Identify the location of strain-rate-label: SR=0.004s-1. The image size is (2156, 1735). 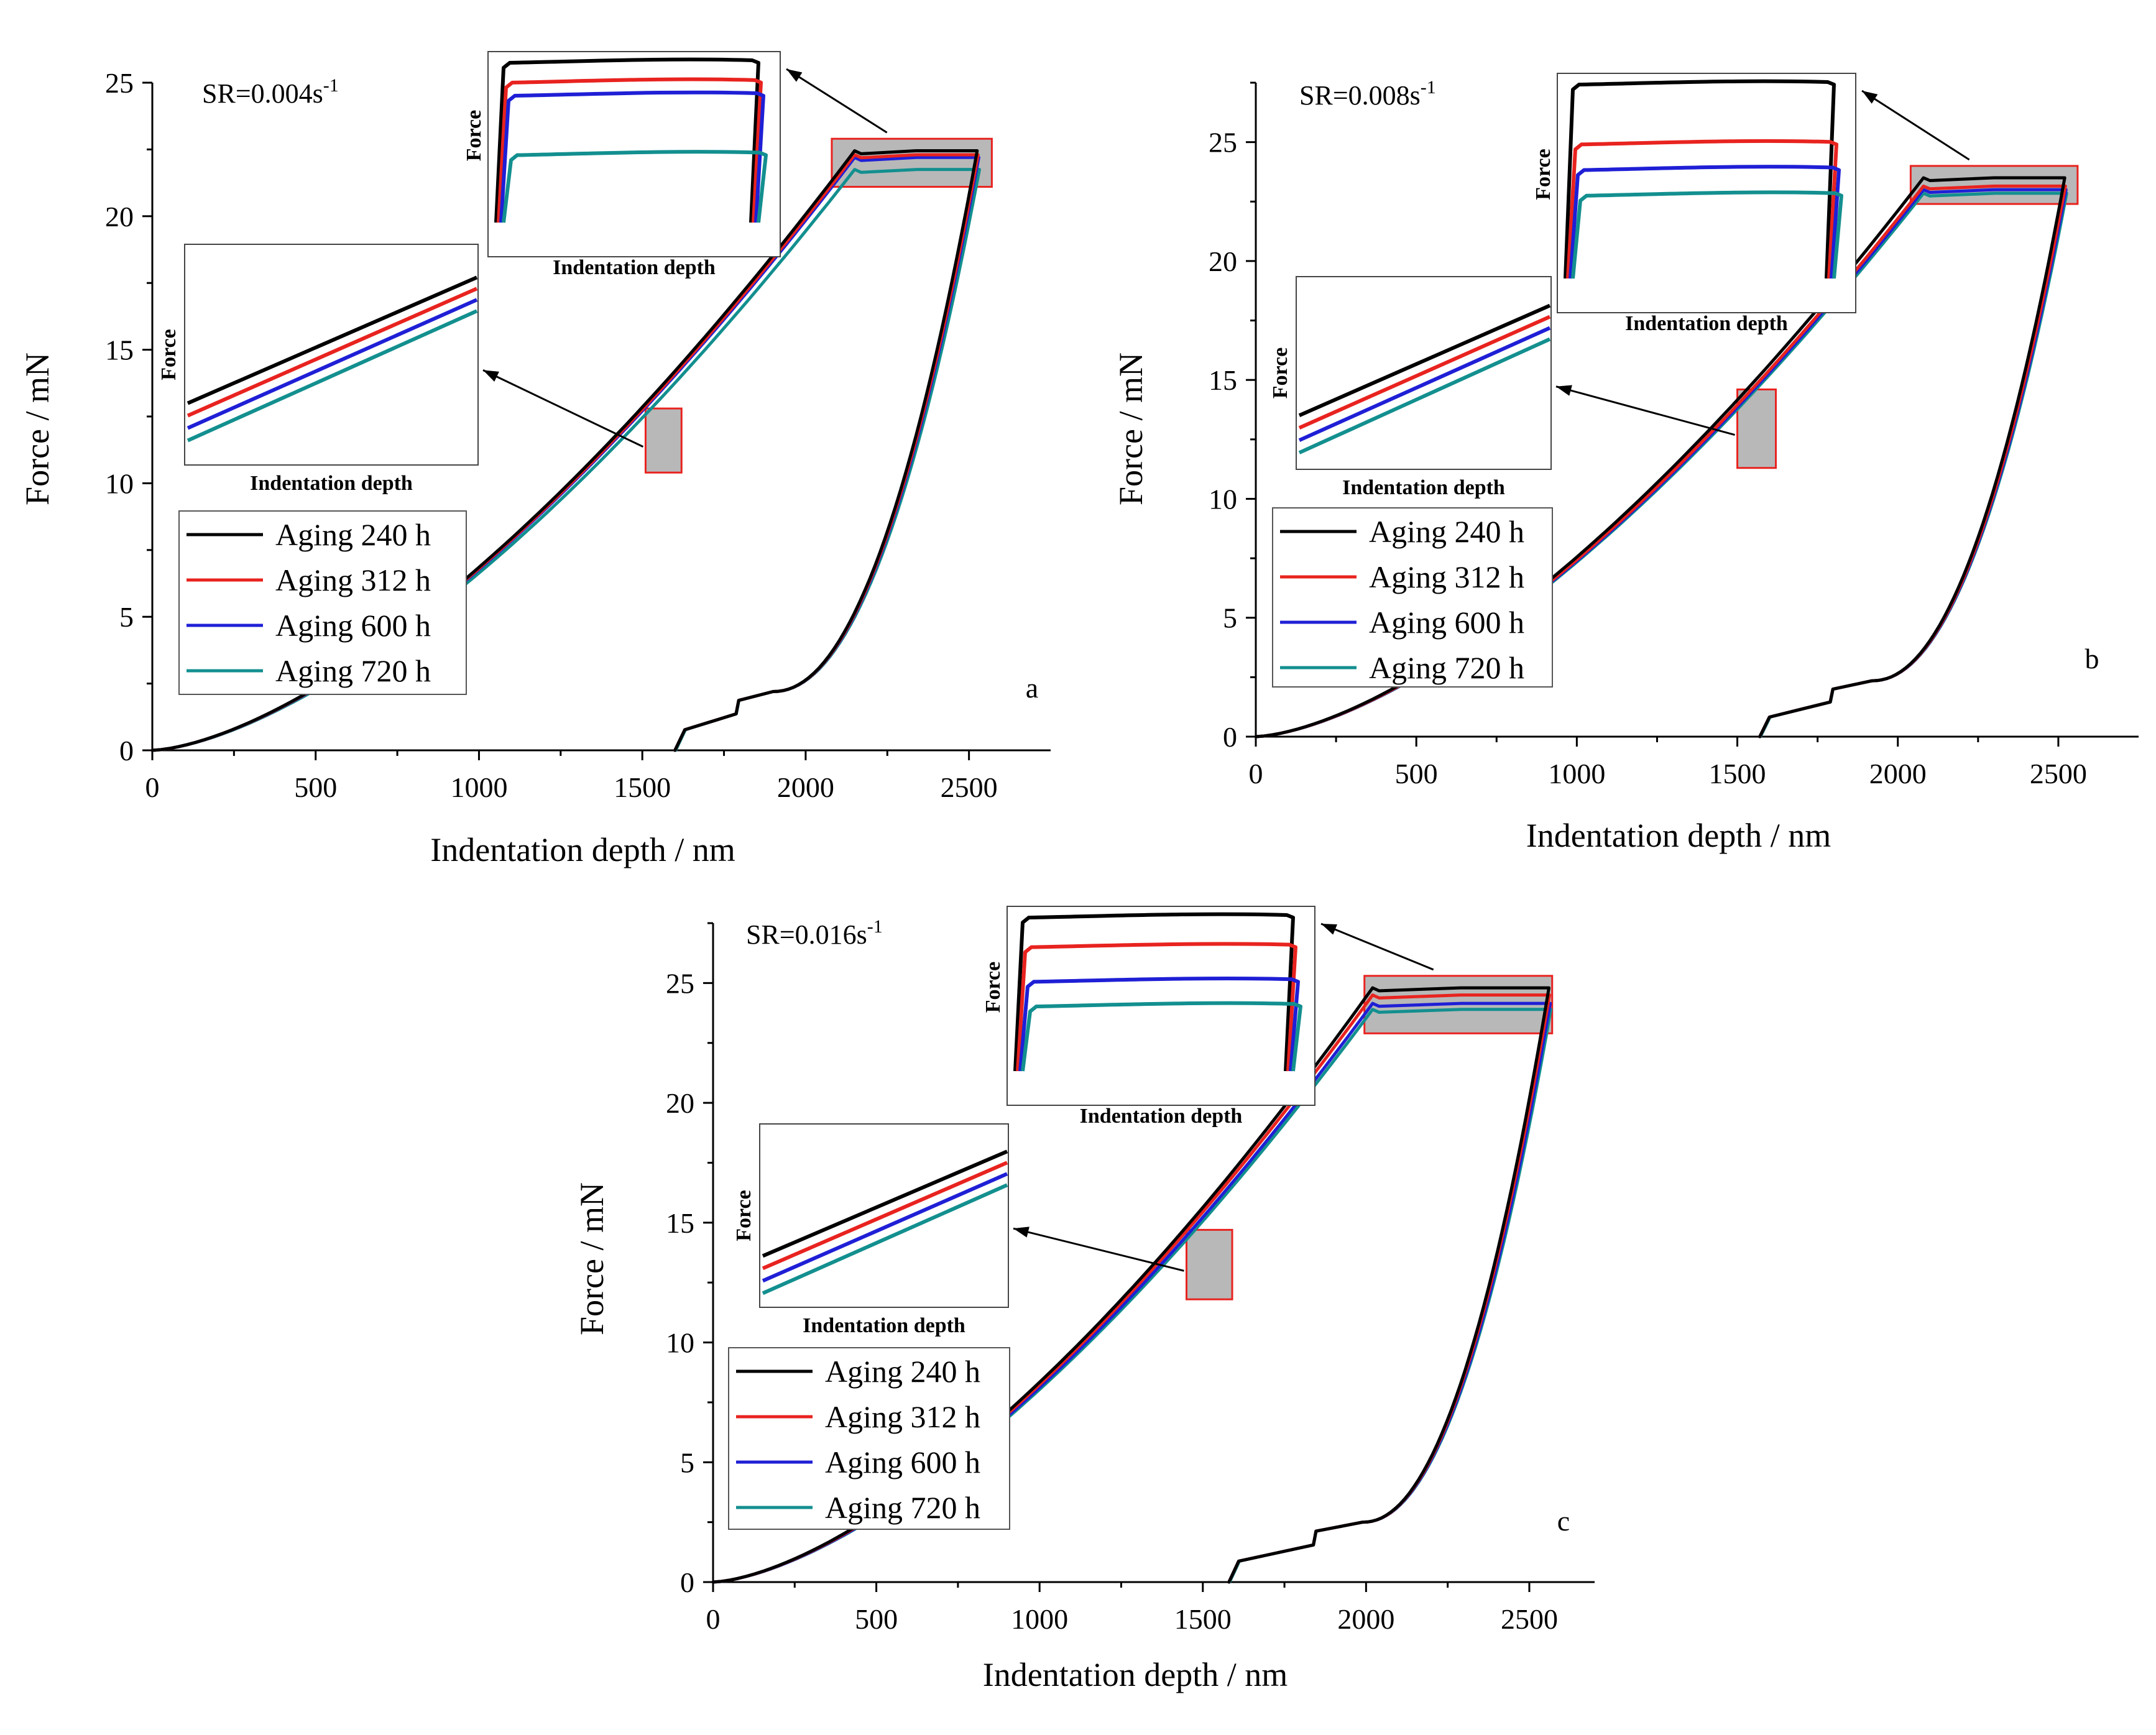
(271, 92).